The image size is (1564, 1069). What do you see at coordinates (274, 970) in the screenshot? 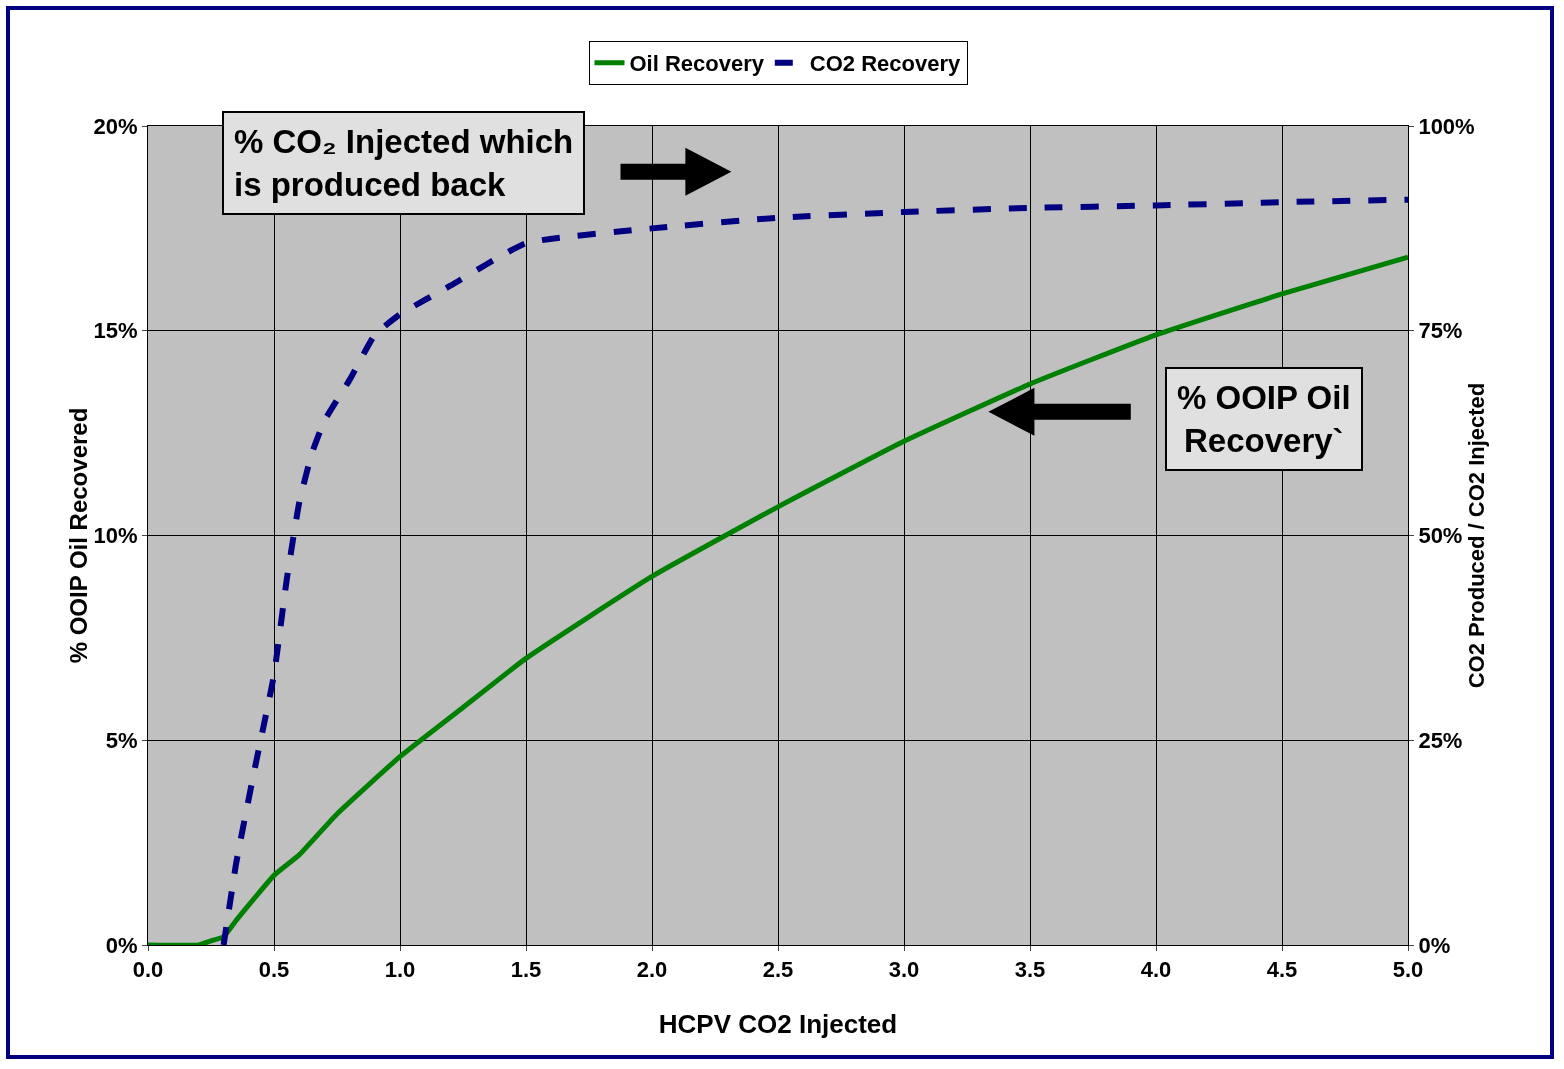
I see `x-tick-label: 0.5` at bounding box center [274, 970].